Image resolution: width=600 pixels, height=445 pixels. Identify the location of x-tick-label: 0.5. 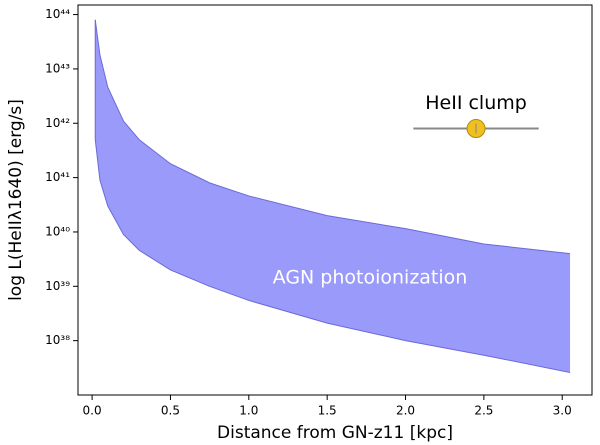
(170, 411).